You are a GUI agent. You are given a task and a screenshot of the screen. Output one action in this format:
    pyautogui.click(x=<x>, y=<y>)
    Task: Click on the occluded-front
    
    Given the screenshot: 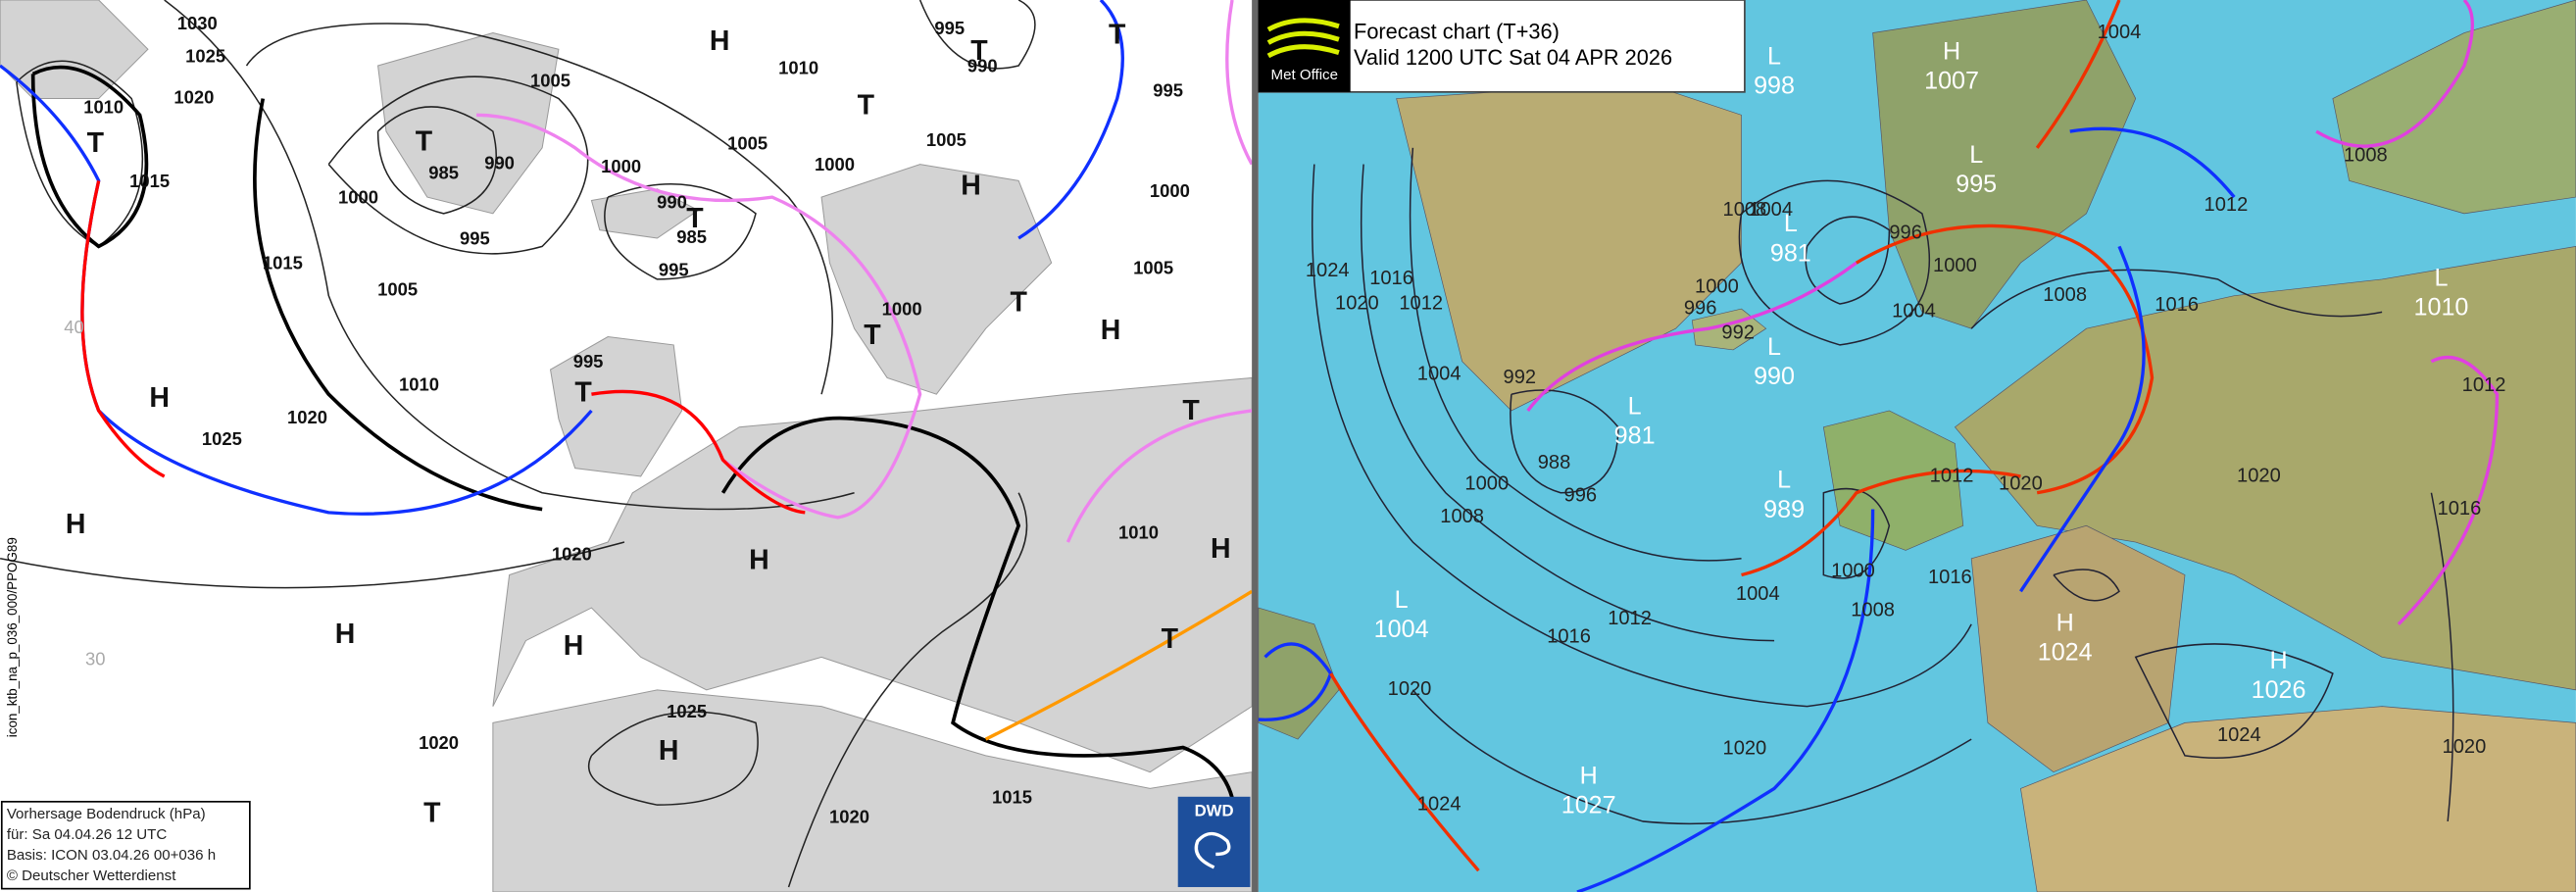 What is the action you would take?
    pyautogui.click(x=1692, y=336)
    